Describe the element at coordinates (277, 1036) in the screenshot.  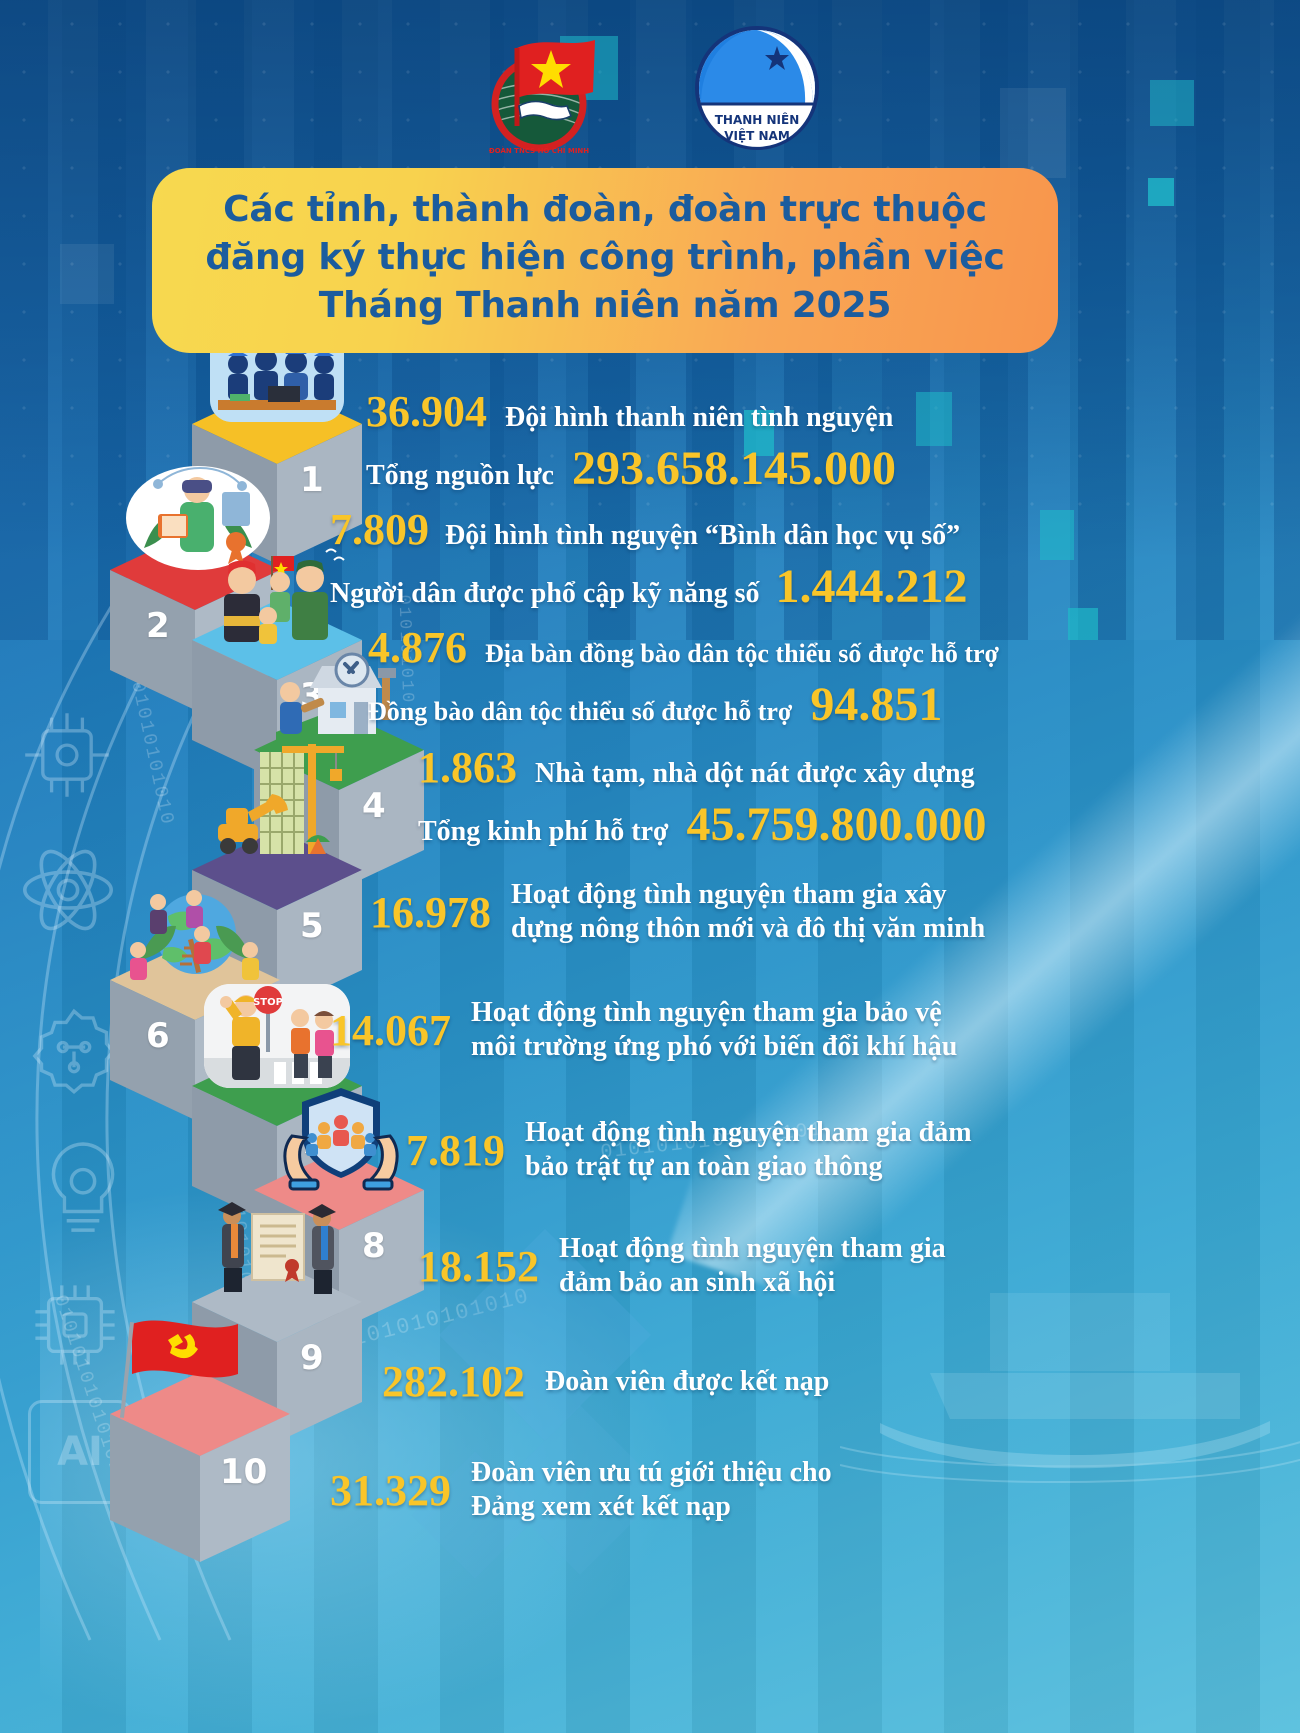
I see `traffic-safety-icon: STOP` at that location.